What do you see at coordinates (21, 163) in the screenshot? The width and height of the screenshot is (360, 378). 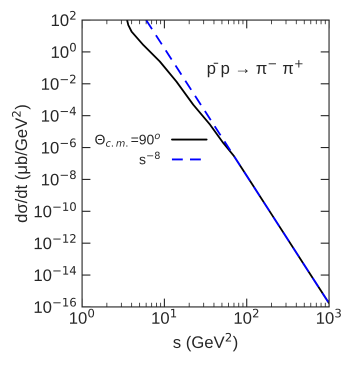 I see `y-axis-title: dσ/dt (μb/GeV$^{2}$)` at bounding box center [21, 163].